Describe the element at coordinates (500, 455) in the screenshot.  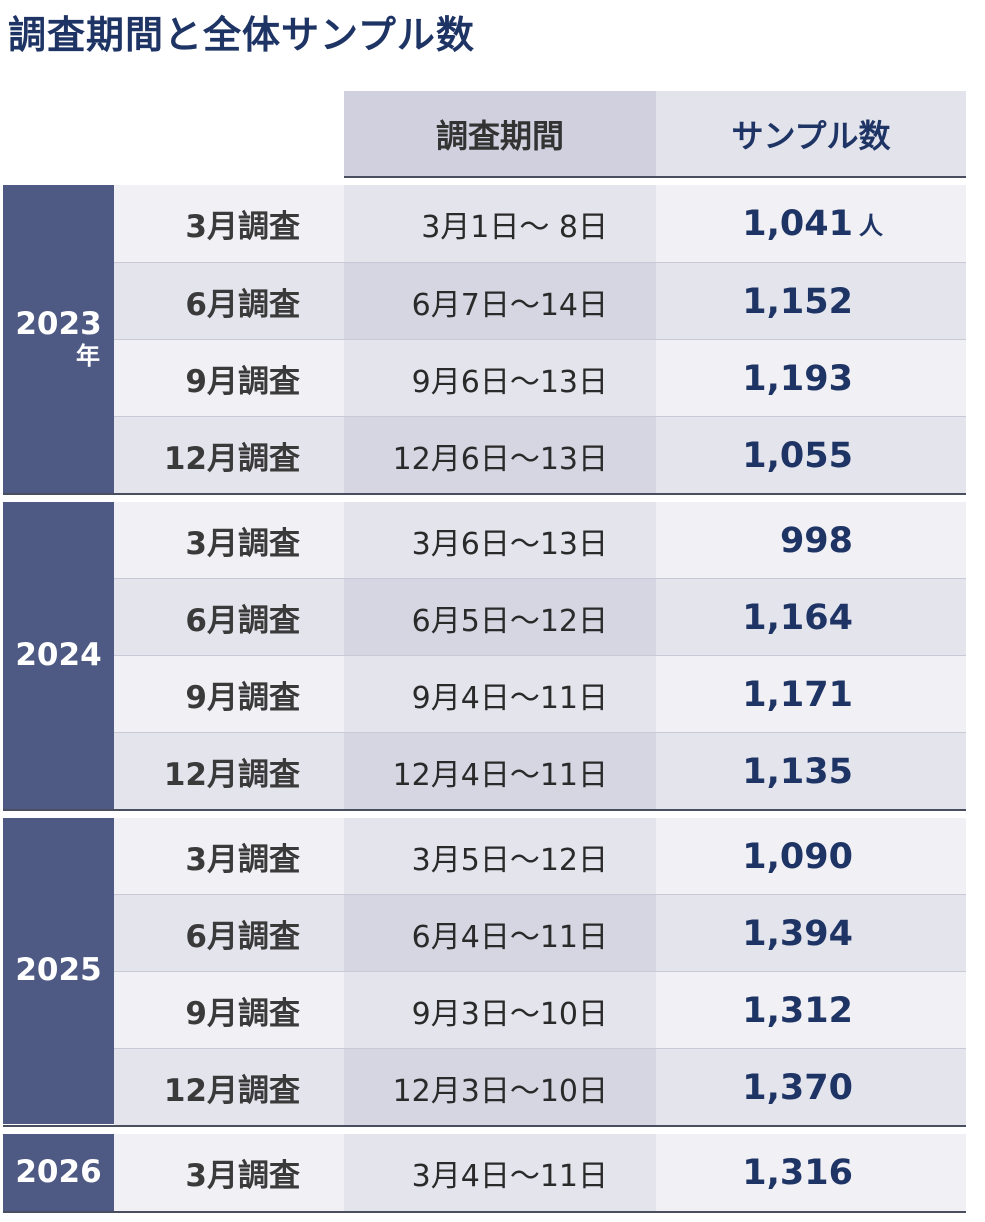
I see `survey-period: 12月6日～13日` at that location.